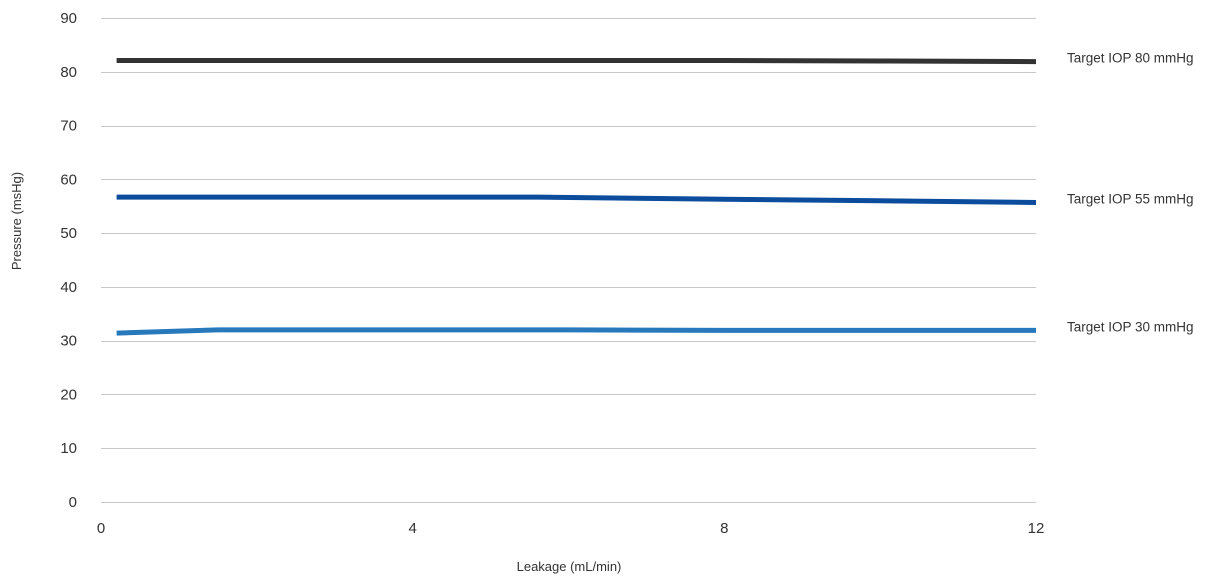 The image size is (1219, 576). I want to click on y-tick-label: 0, so click(73, 502).